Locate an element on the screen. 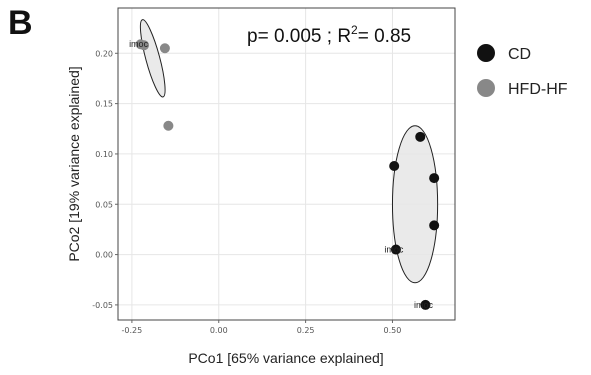  ellipse-hfd-hf is located at coordinates (152, 58).